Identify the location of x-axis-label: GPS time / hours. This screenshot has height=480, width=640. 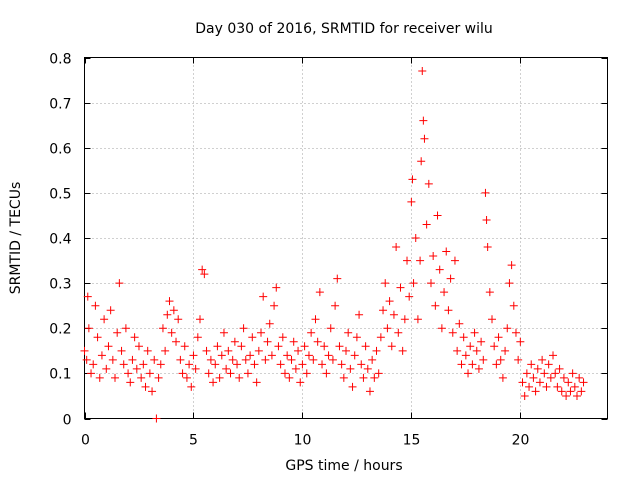
(343, 466).